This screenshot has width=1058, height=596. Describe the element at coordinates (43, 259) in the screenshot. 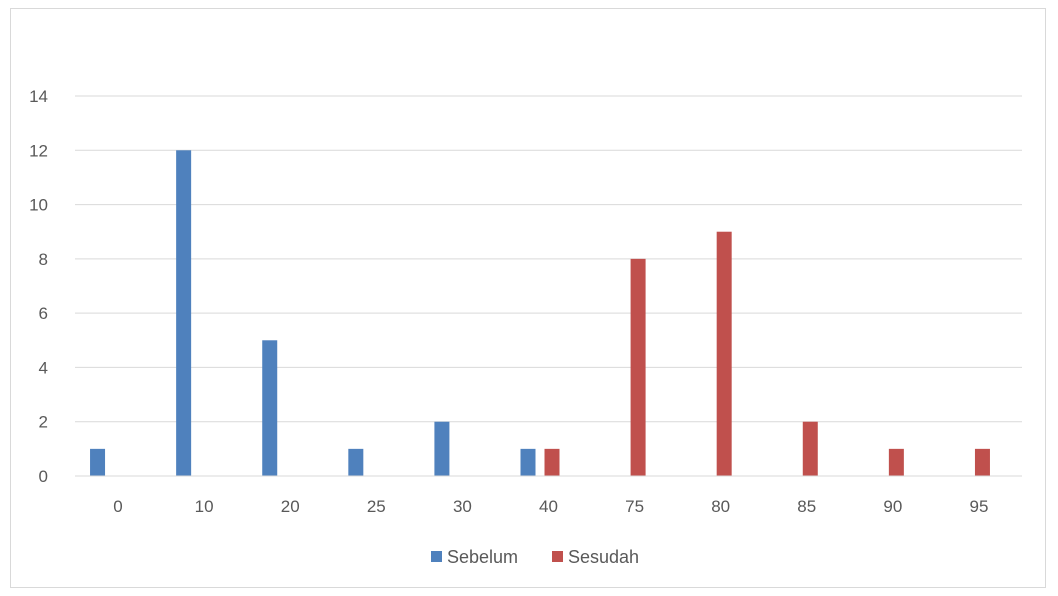

I see `y-tick-label: 8` at that location.